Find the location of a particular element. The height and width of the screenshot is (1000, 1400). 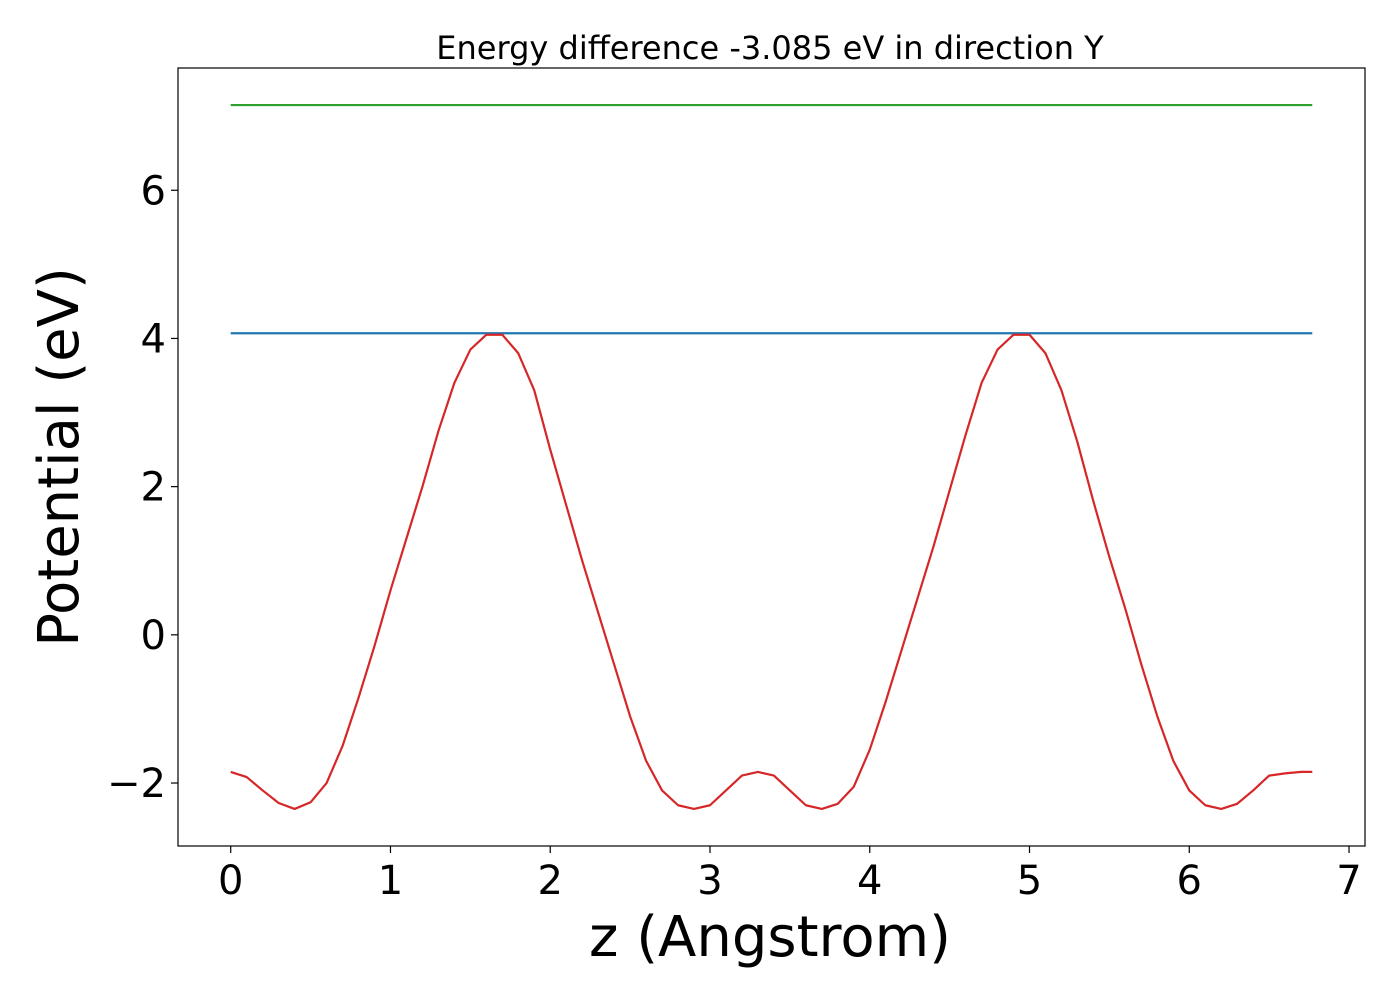

x-tick-label: 4 is located at coordinates (869, 881).